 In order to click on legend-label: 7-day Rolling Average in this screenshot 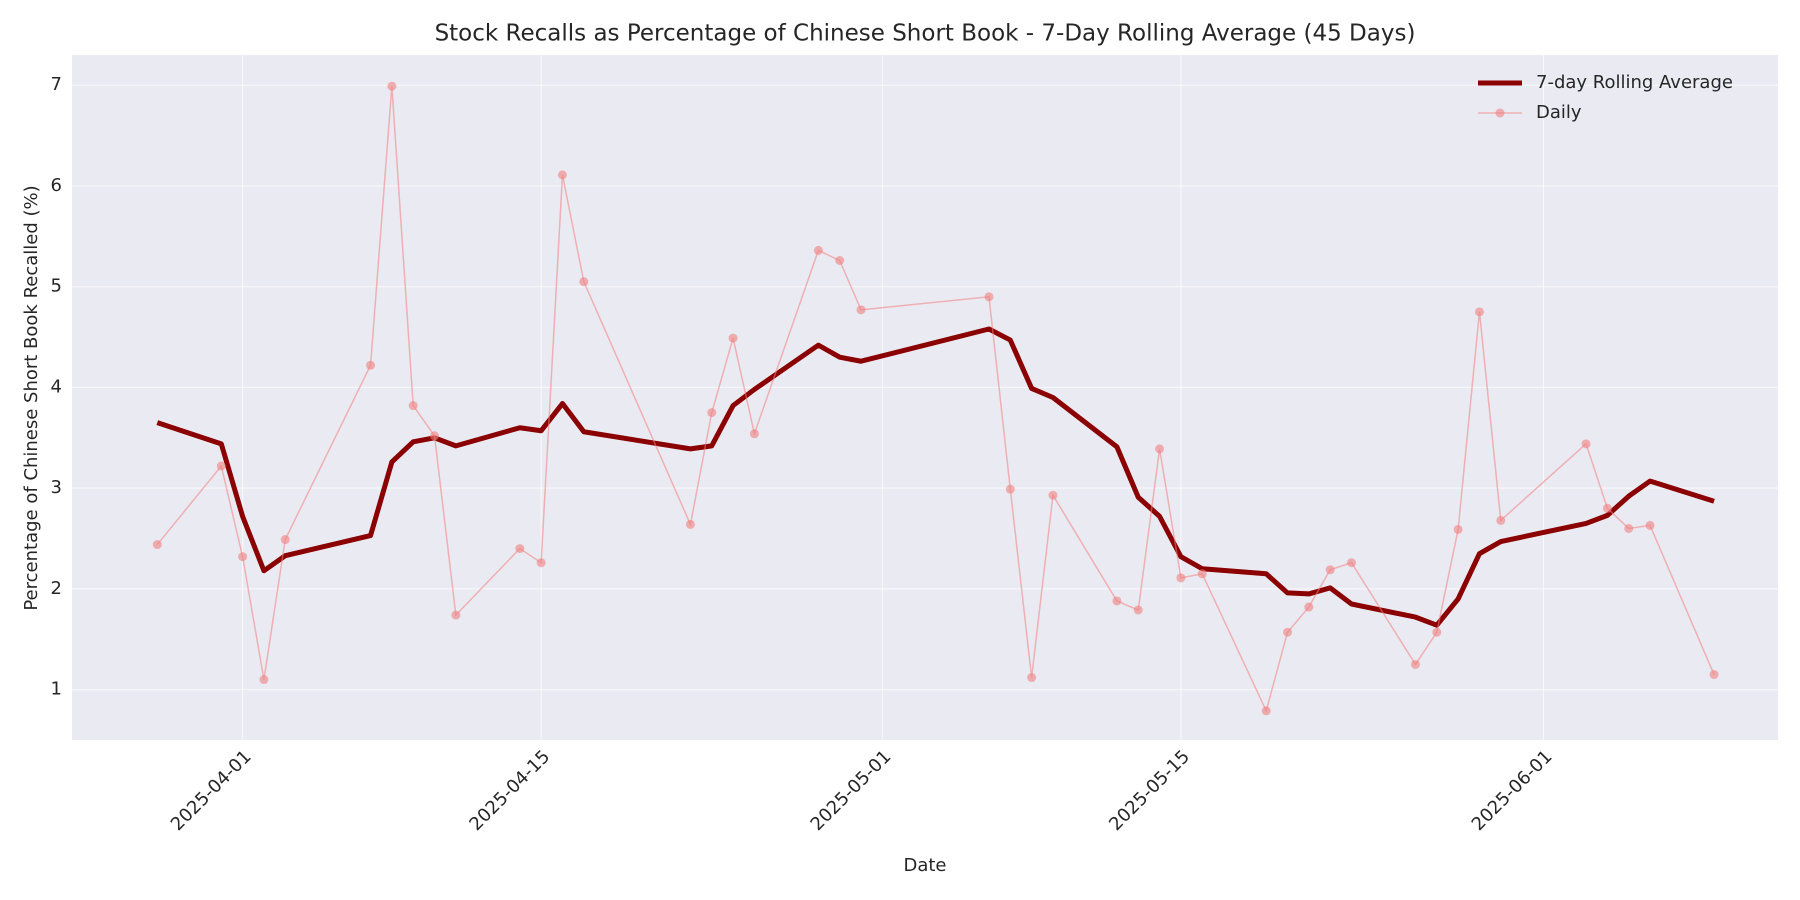, I will do `click(1634, 82)`.